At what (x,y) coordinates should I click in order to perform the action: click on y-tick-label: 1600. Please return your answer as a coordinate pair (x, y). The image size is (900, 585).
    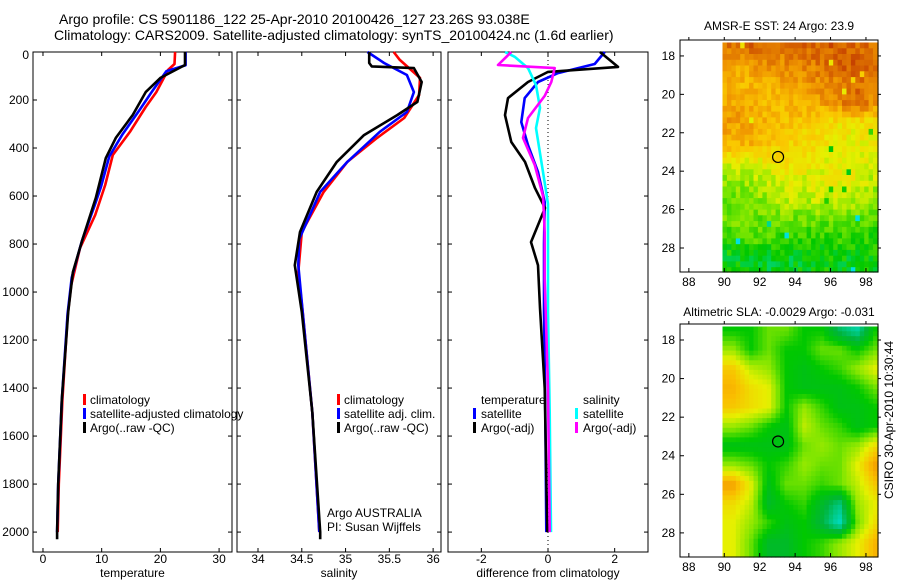
    Looking at the image, I should click on (15, 436).